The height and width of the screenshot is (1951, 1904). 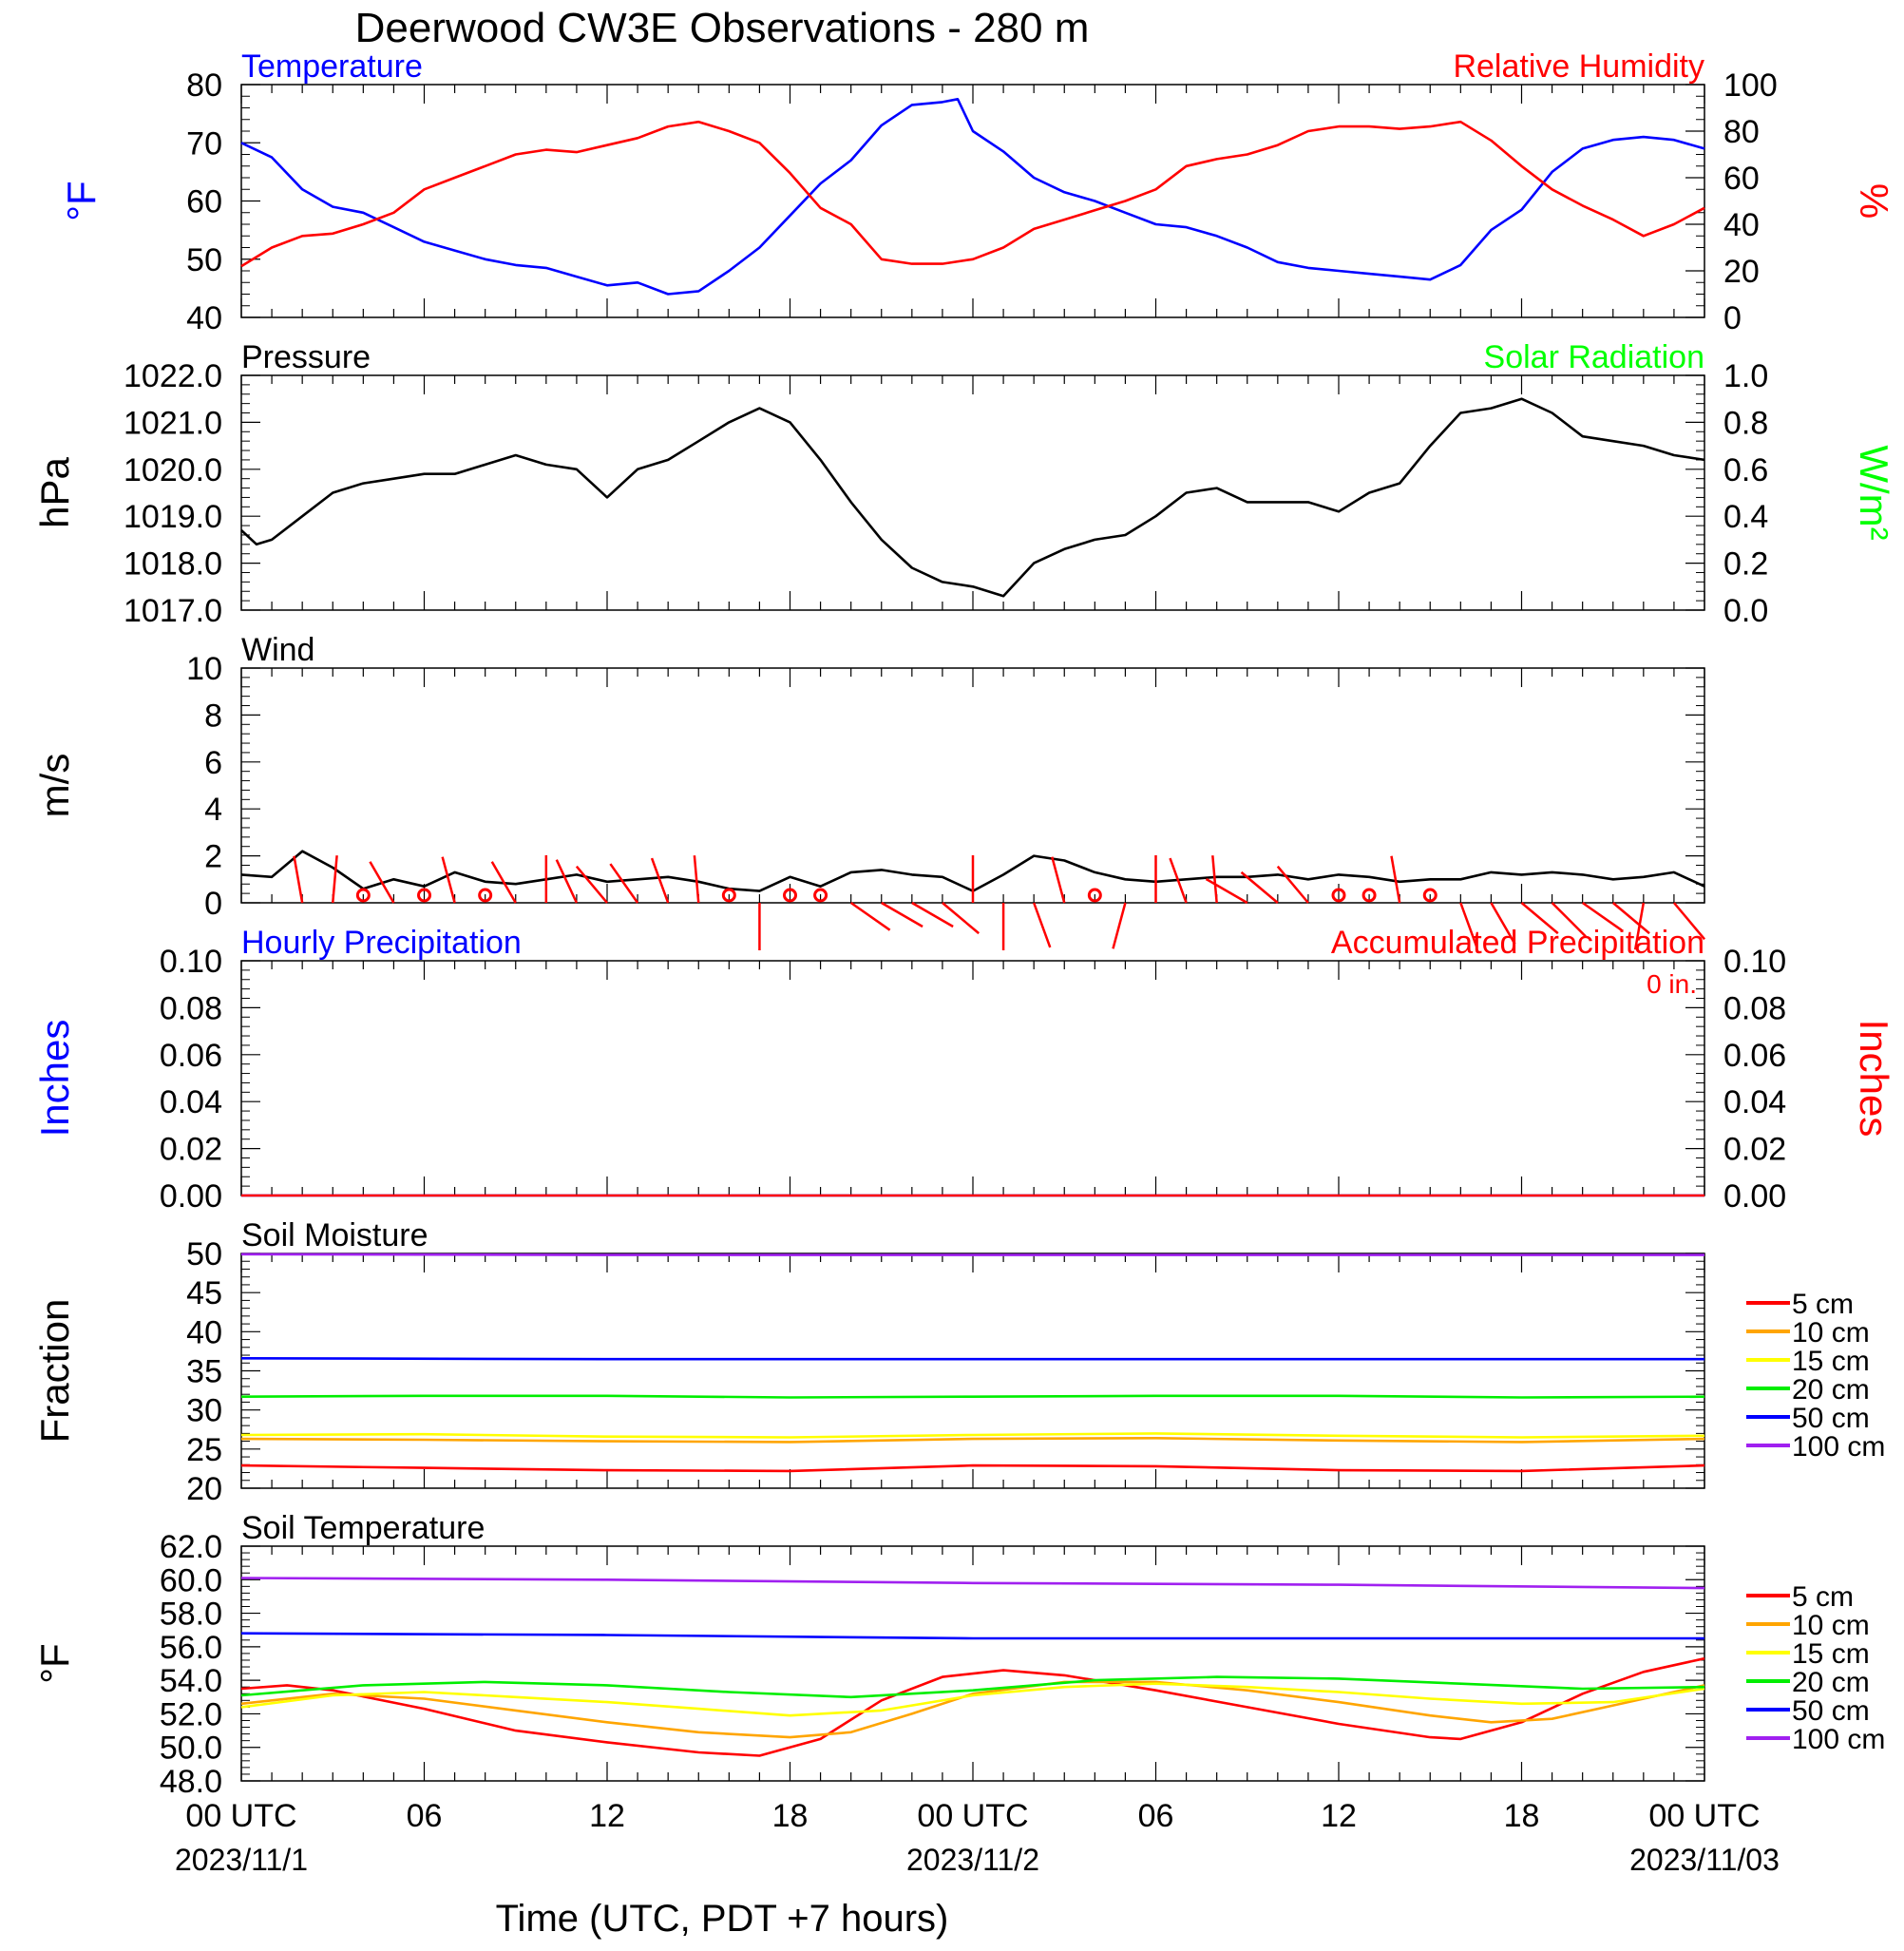 What do you see at coordinates (55, 492) in the screenshot?
I see `y-axis-label-left: hPa` at bounding box center [55, 492].